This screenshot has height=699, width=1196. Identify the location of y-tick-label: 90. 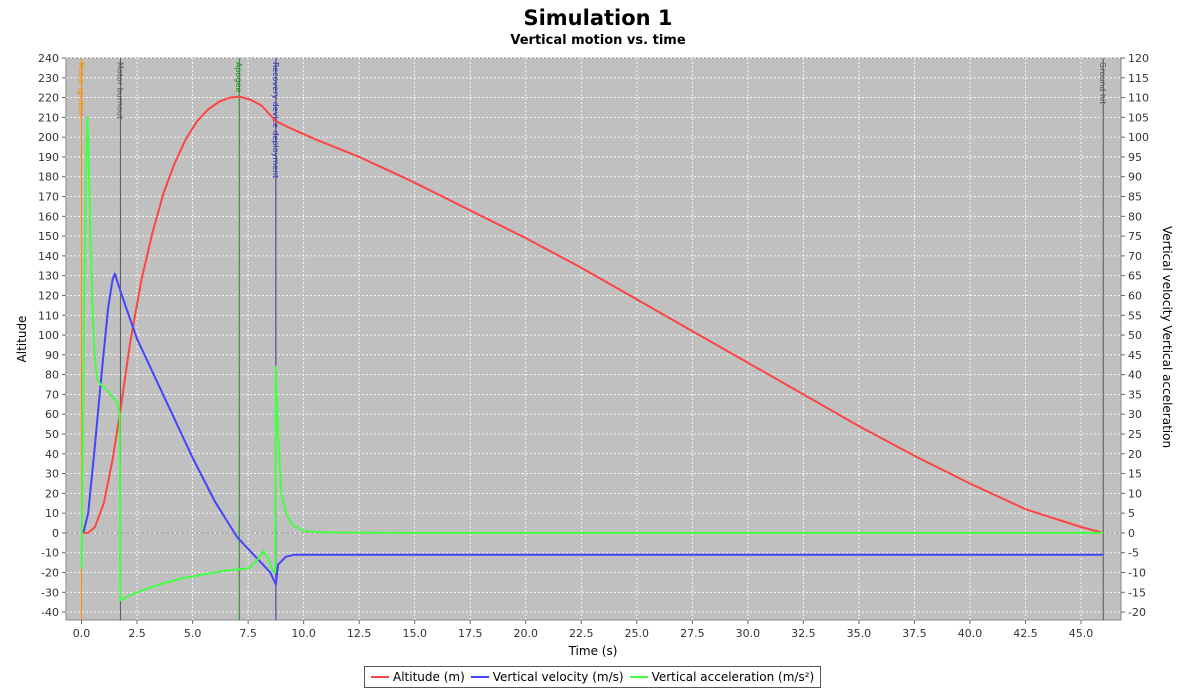
(52, 355).